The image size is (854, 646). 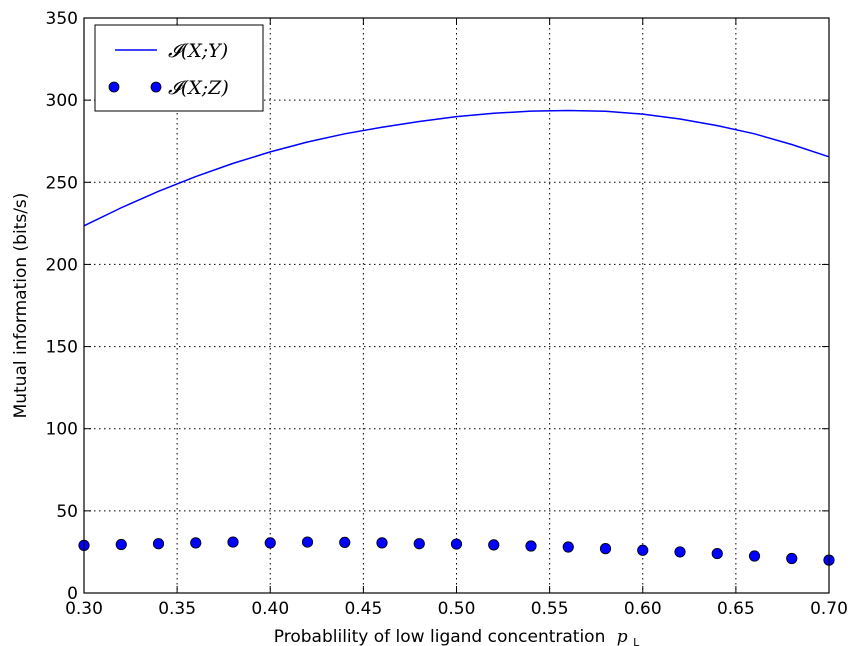 What do you see at coordinates (829, 609) in the screenshot?
I see `x-tick-label: 0.70` at bounding box center [829, 609].